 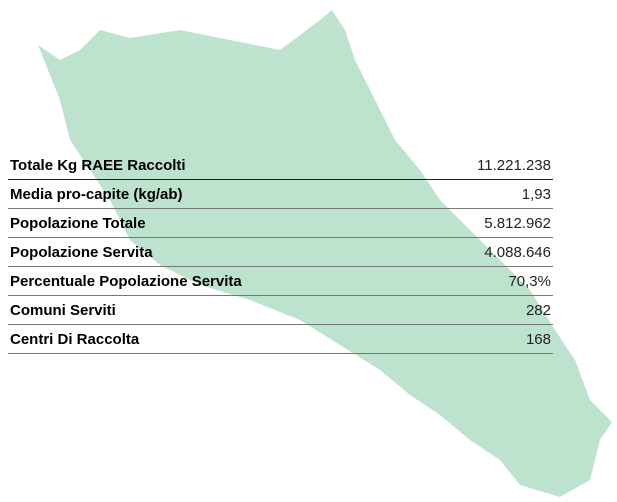 I want to click on table-row: Popolazione Servita 4.088.646, so click(x=280, y=252).